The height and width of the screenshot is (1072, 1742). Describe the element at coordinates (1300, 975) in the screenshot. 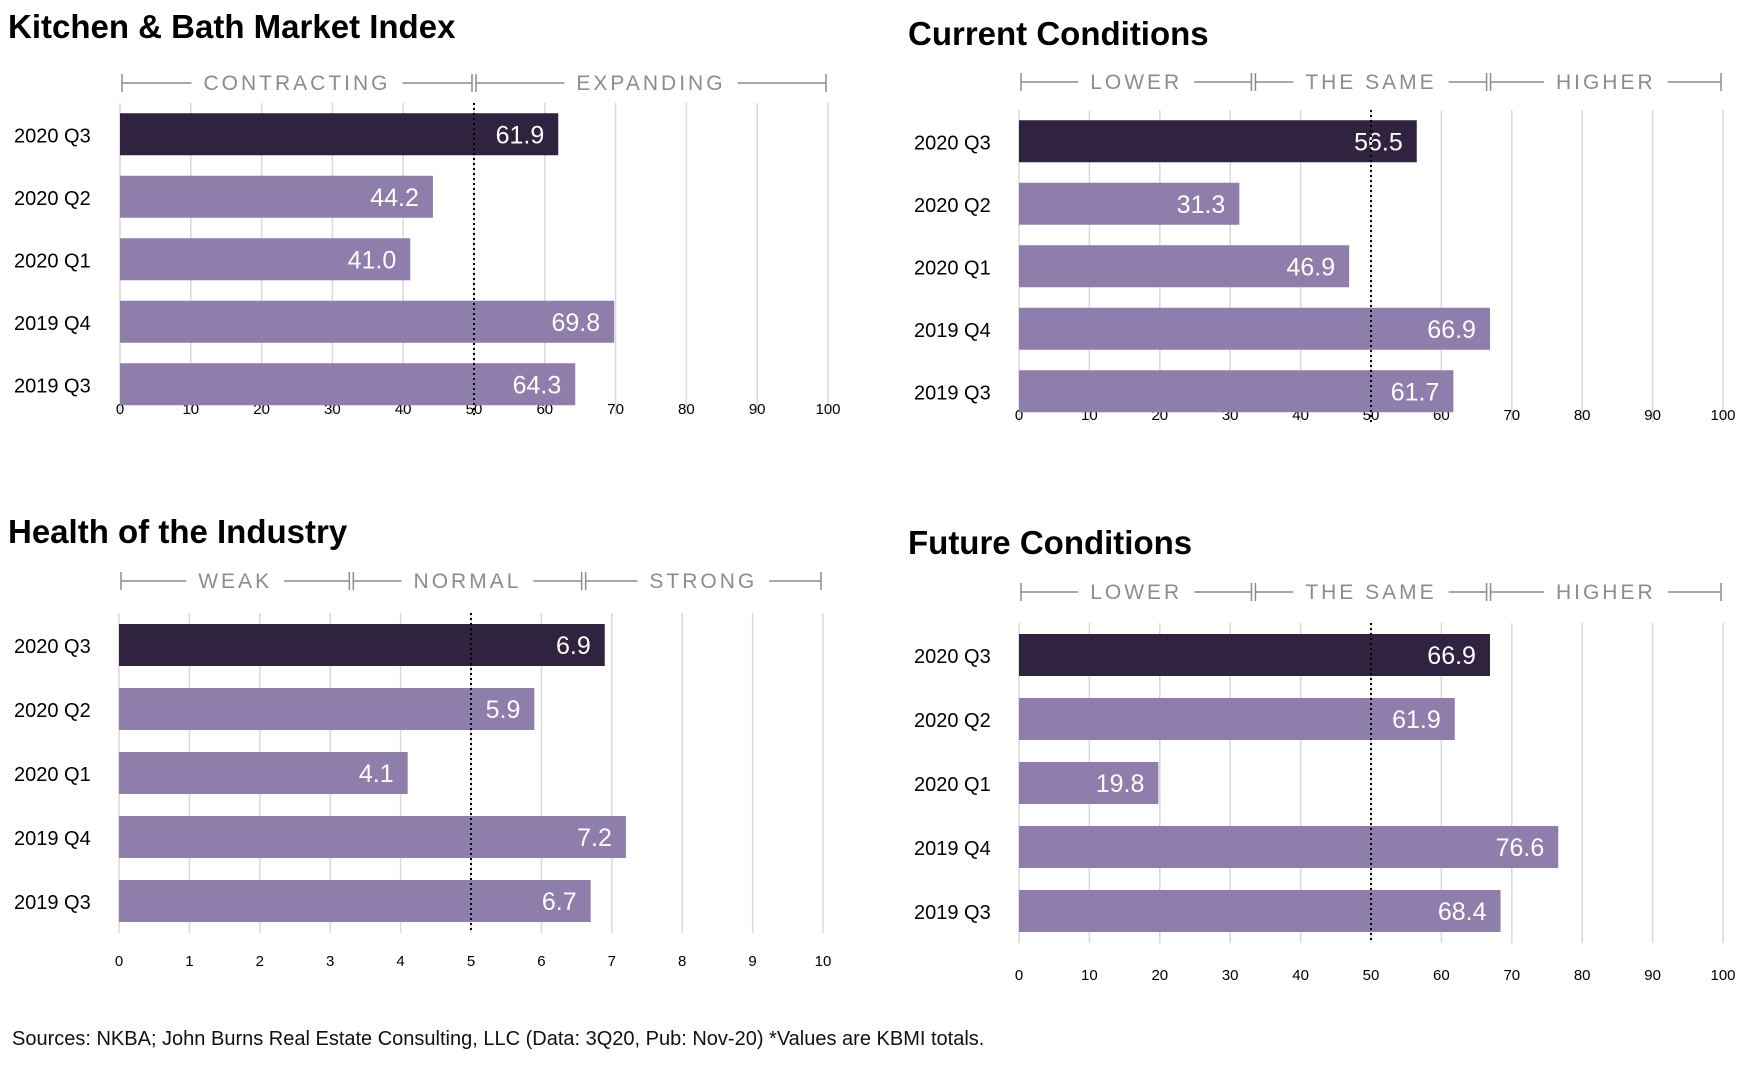

I see `tick-label: 40` at that location.